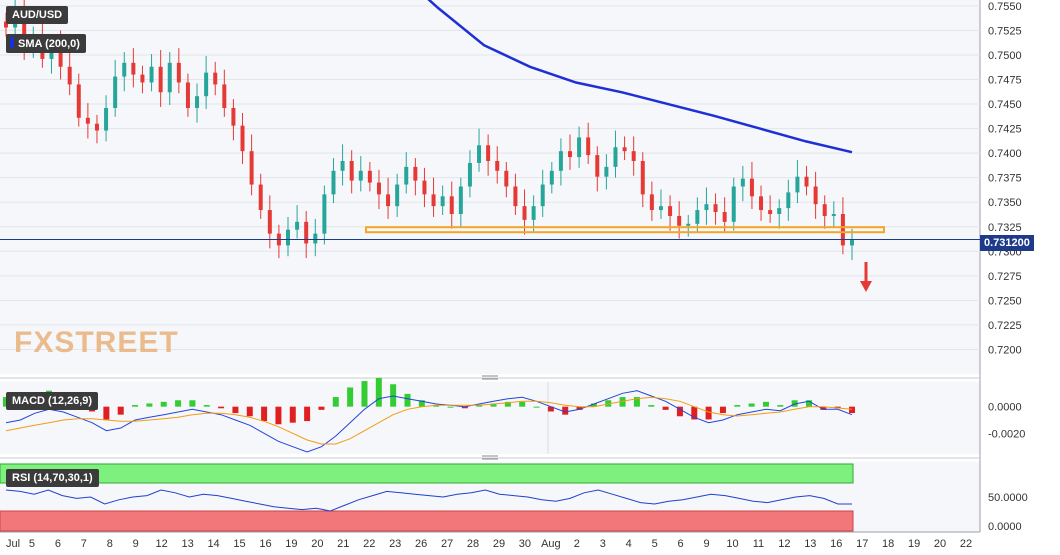 The height and width of the screenshot is (555, 1060). What do you see at coordinates (52, 478) in the screenshot?
I see `rsi-indicator-label: RSI (14,70,30,1)` at bounding box center [52, 478].